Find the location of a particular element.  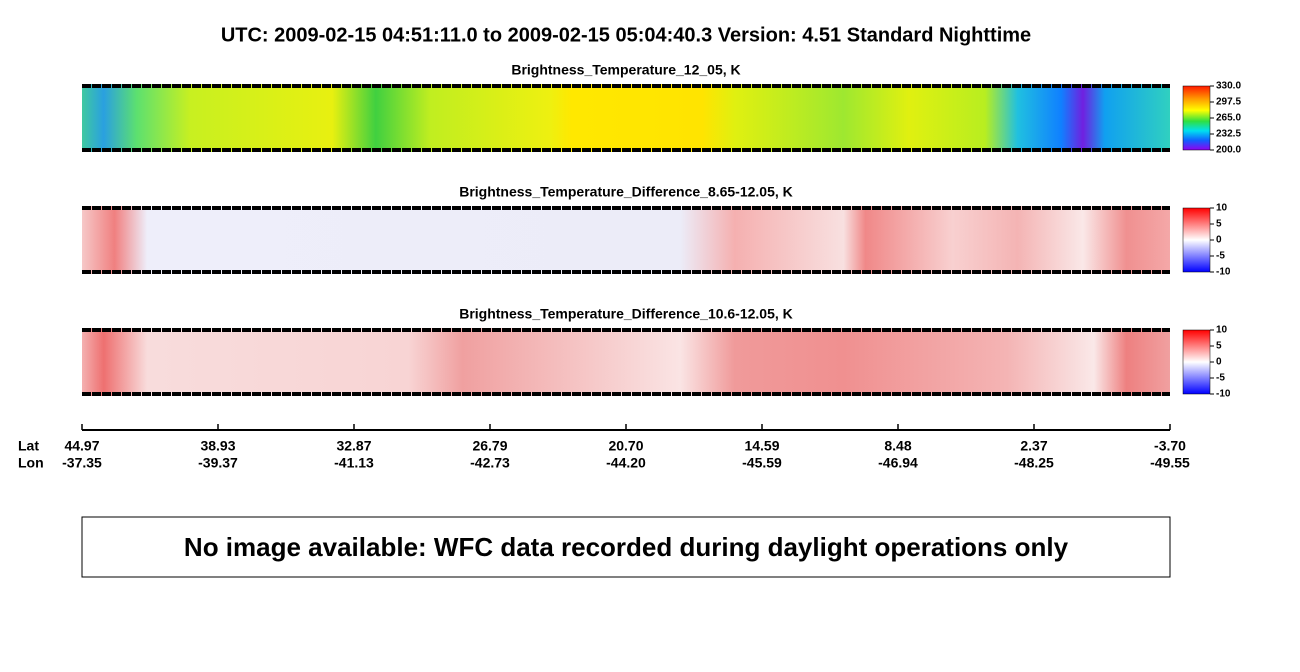

lat-tick-label: 14.59 is located at coordinates (761, 446).